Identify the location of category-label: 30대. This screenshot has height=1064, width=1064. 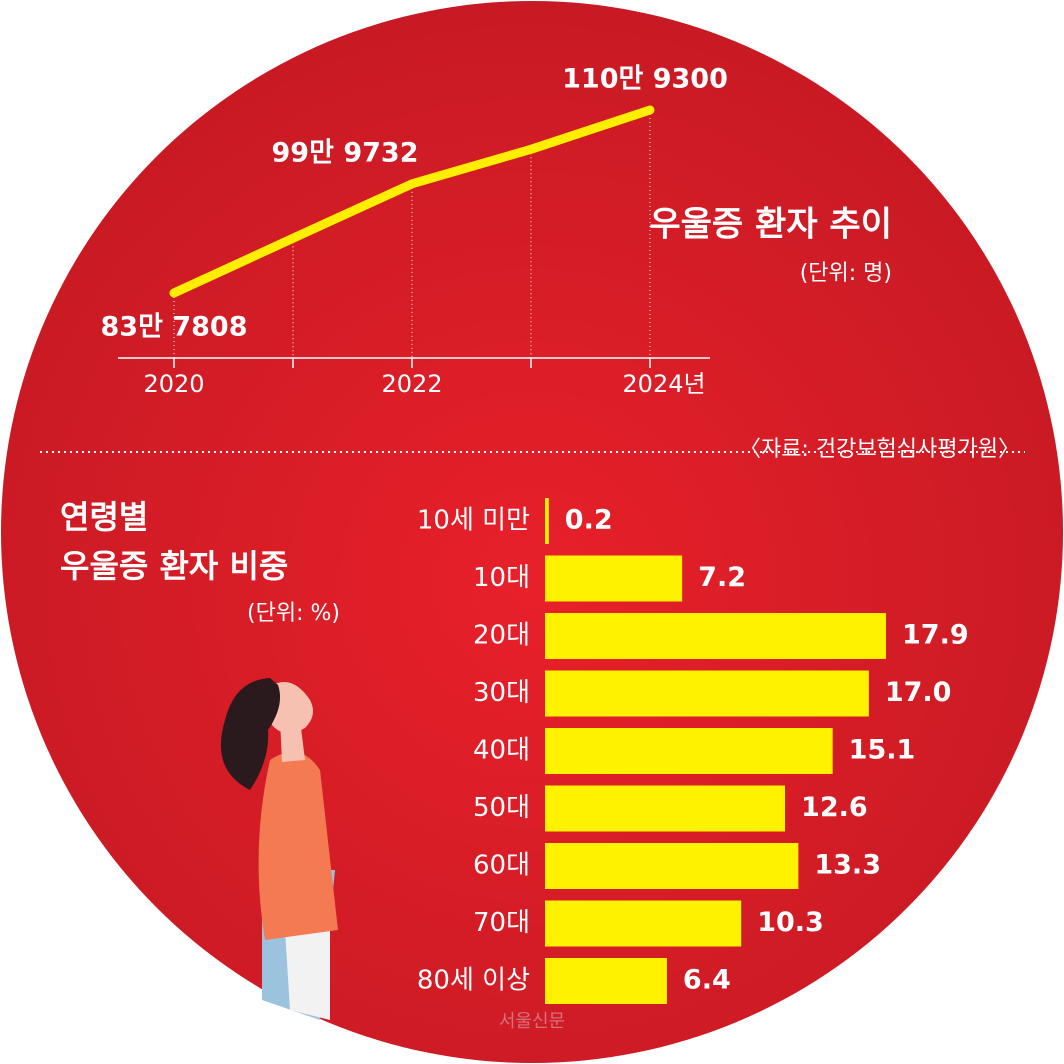
(501, 693).